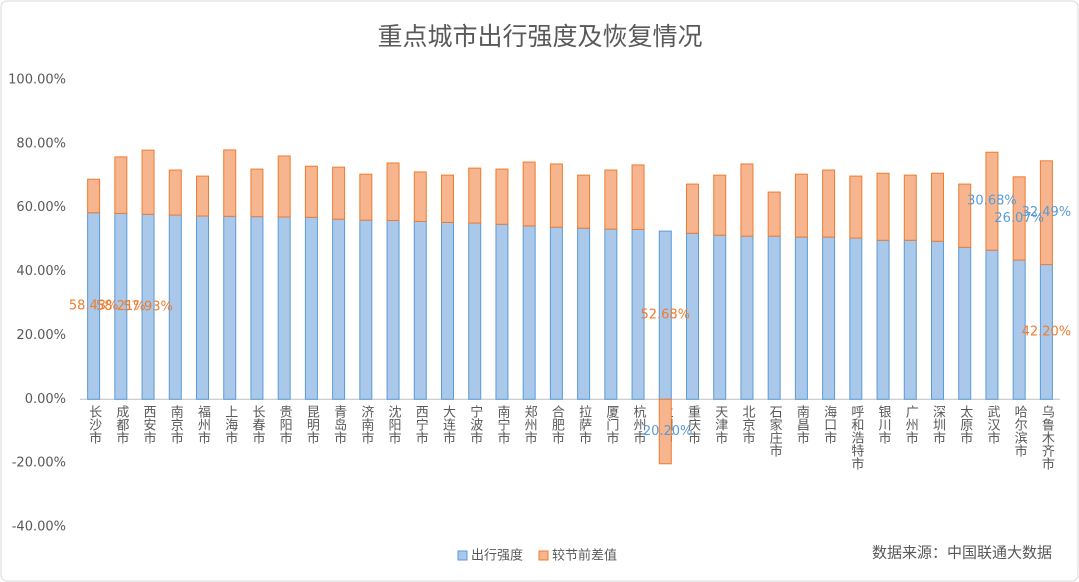 This screenshot has width=1079, height=582. I want to click on x-tick-label: 福州市, so click(203, 424).